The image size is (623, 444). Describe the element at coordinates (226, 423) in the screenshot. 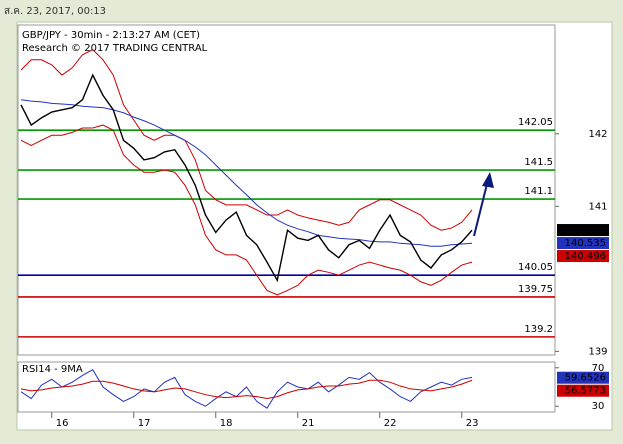

I see `x-tick-label: 18` at that location.